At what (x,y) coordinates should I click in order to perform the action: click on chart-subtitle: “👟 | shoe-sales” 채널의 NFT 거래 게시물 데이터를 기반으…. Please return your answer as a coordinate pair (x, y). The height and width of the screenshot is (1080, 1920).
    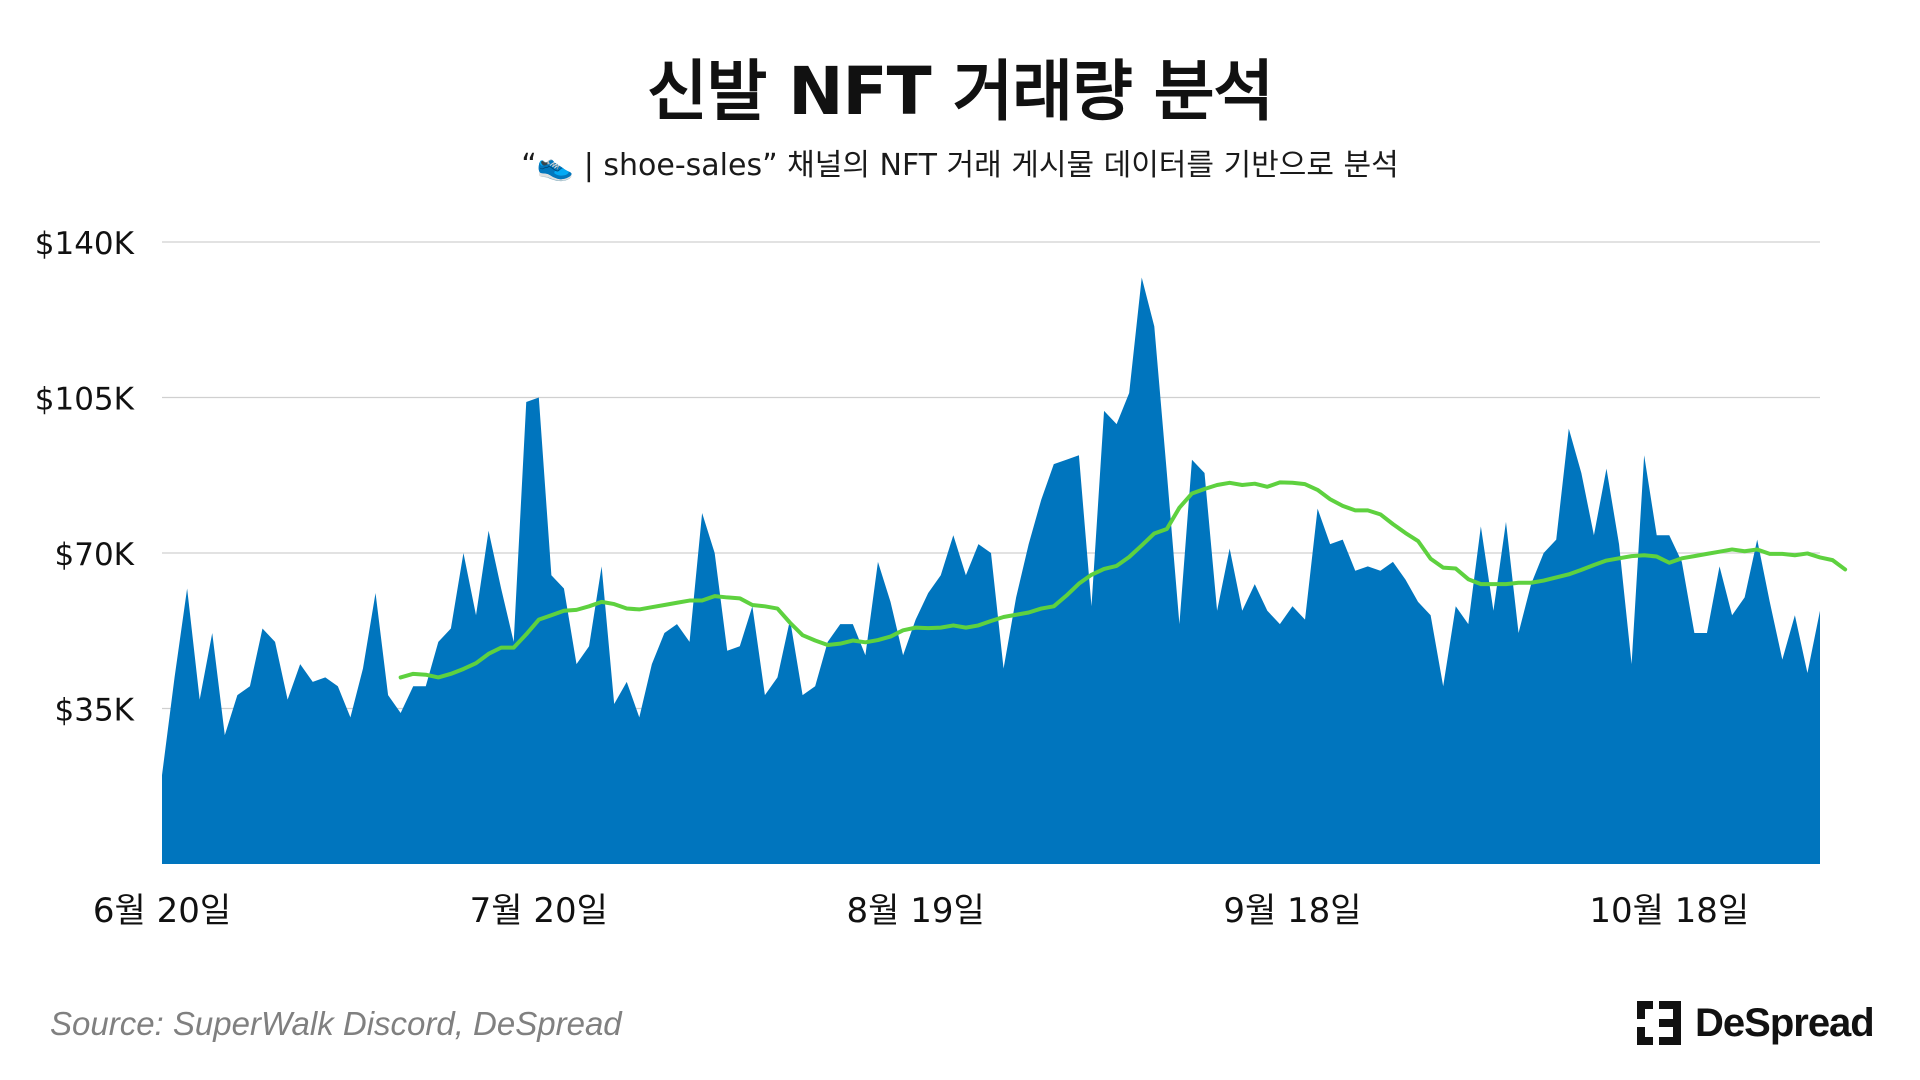
    Looking at the image, I should click on (960, 165).